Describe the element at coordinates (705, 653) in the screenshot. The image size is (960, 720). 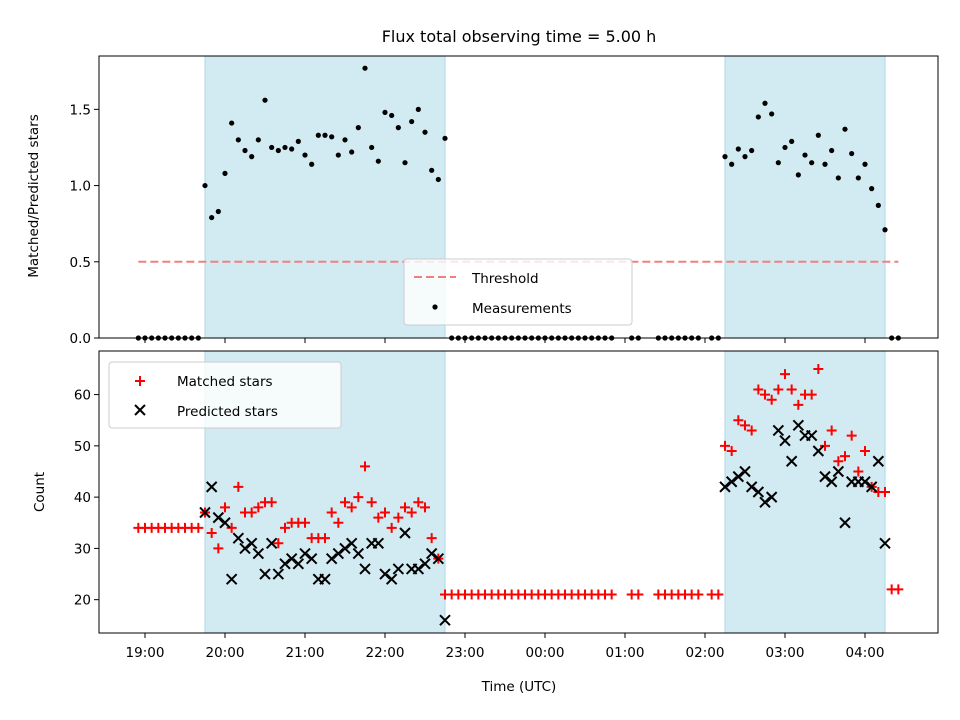
I see `x-tick-label: 02:00` at that location.